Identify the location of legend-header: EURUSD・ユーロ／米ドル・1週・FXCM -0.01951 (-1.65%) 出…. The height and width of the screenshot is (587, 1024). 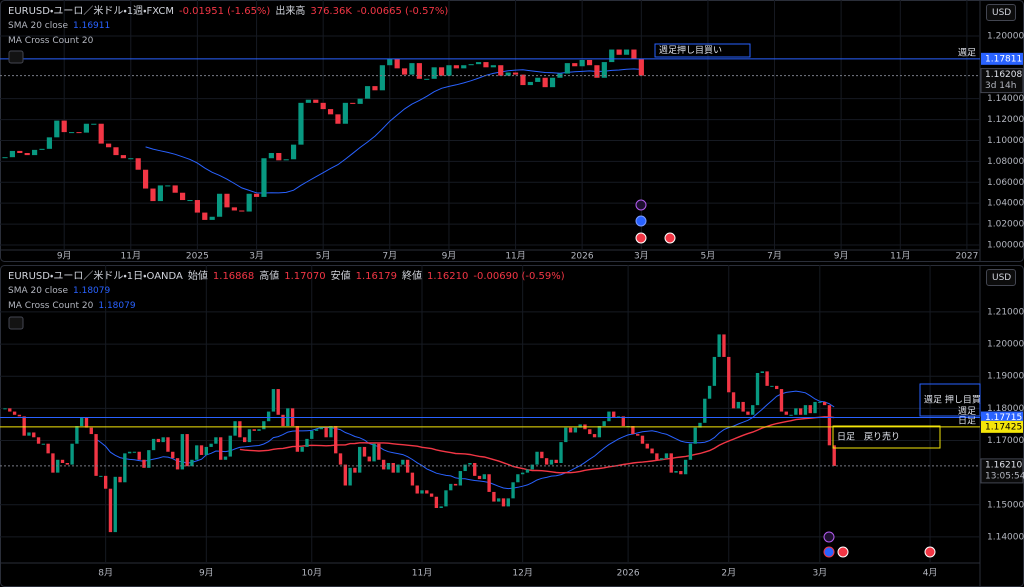
(230, 26).